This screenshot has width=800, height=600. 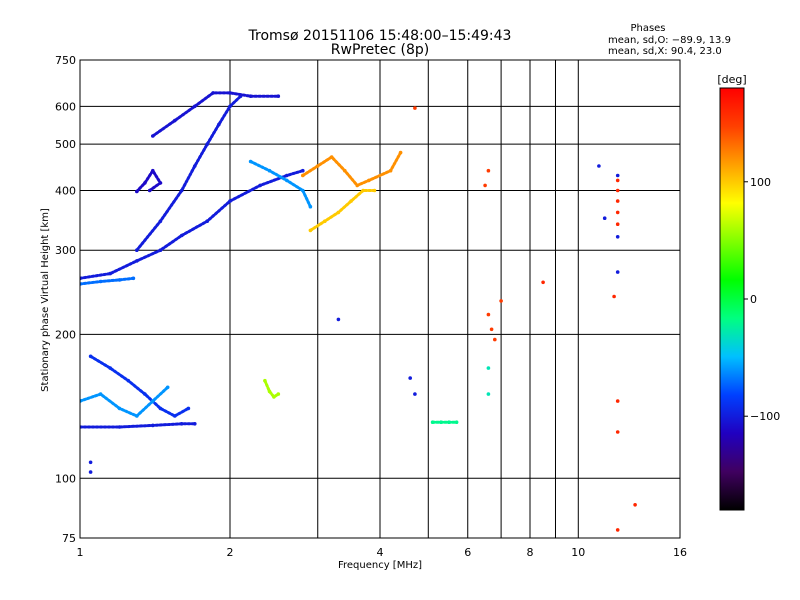 I want to click on x-tick-label: 4, so click(x=380, y=552).